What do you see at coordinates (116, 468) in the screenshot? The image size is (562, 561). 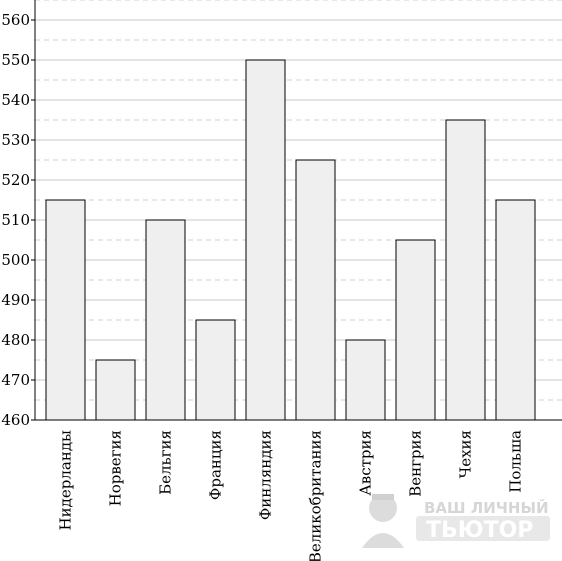 I see `category-label: Норвегия` at bounding box center [116, 468].